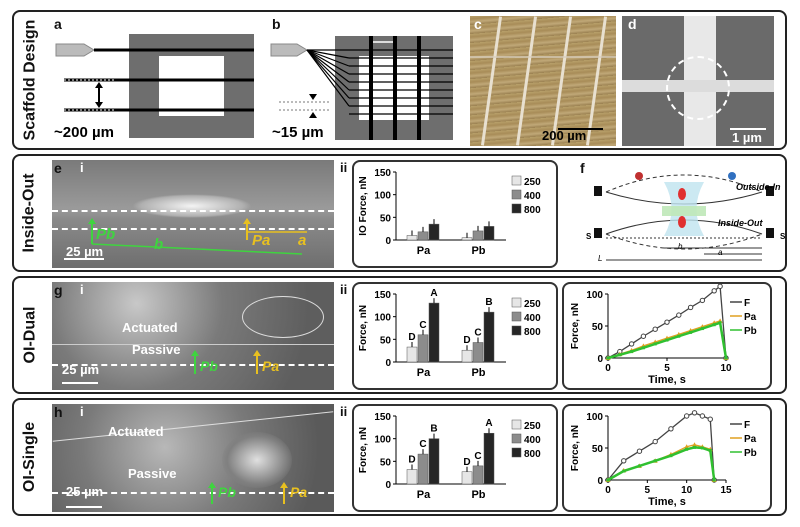 The width and height of the screenshot is (800, 527). Describe the element at coordinates (477, 333) in the screenshot. I see `significance-letter: C` at that location.